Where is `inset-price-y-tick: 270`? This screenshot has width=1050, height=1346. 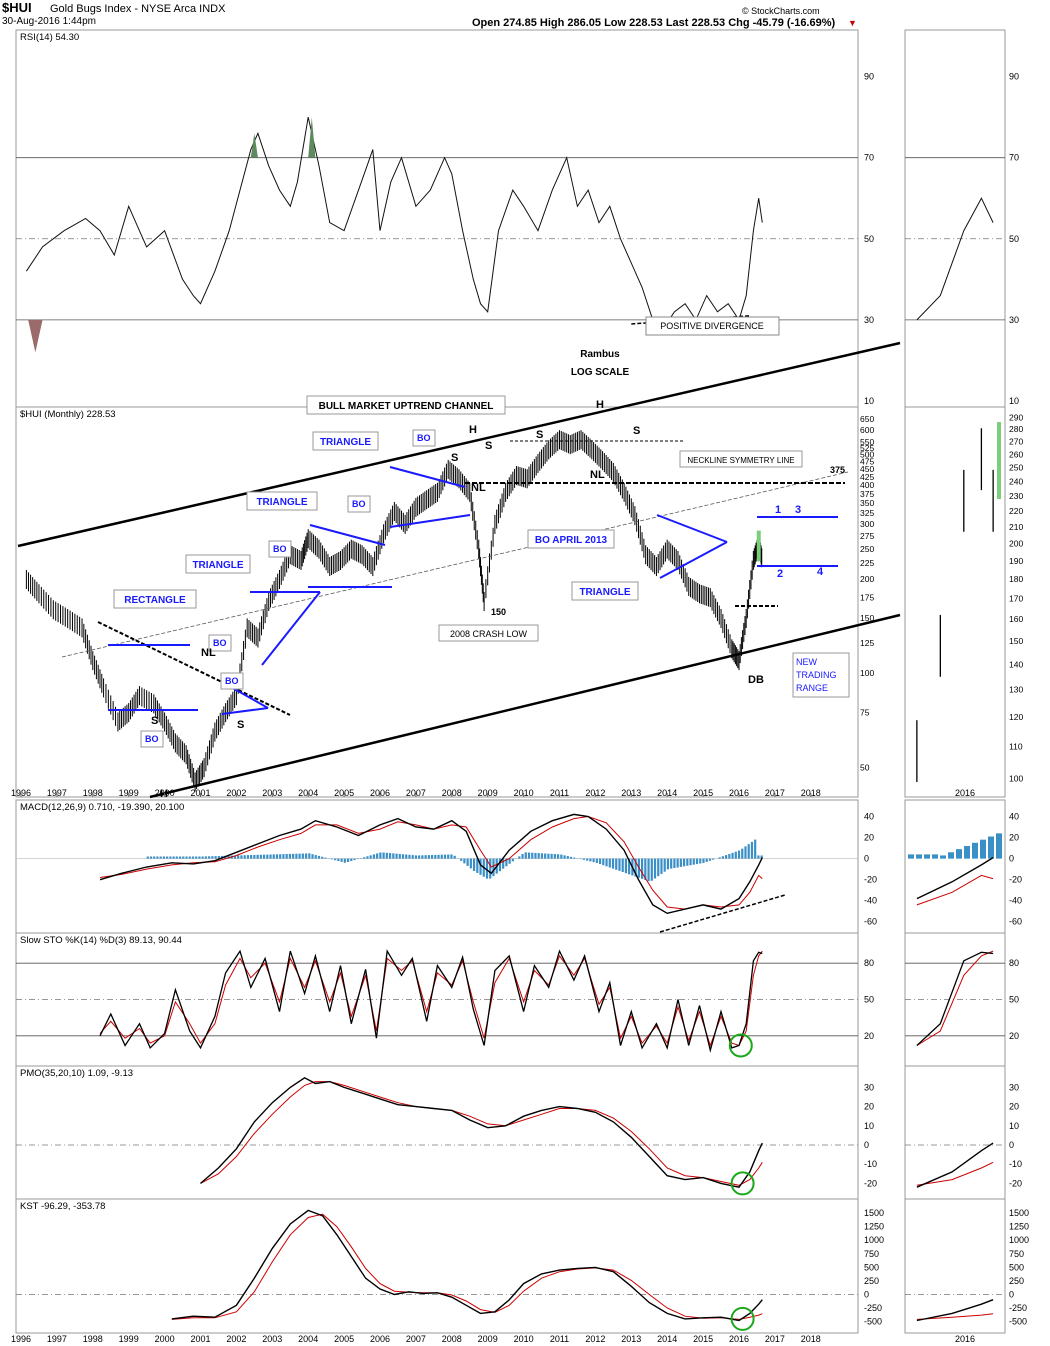
inset-price-y-tick: 270 is located at coordinates (1016, 442).